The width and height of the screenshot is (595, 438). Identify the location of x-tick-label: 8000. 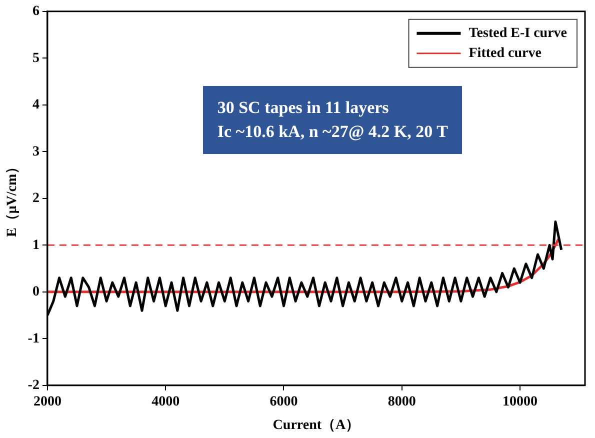
(402, 402).